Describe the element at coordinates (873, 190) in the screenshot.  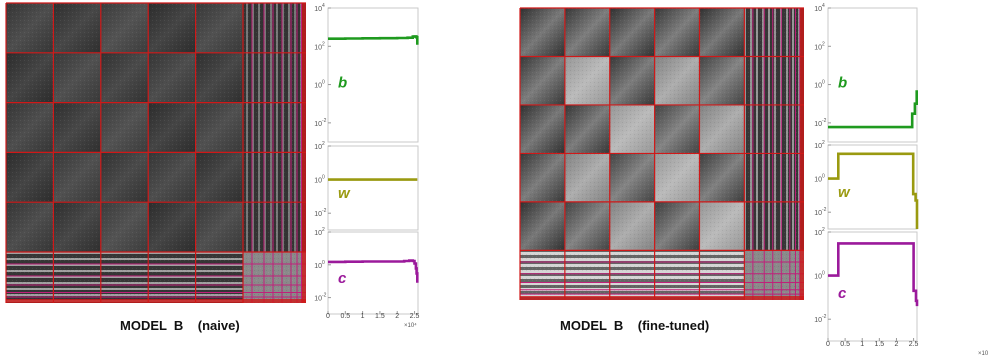
I see `series-line-w` at that location.